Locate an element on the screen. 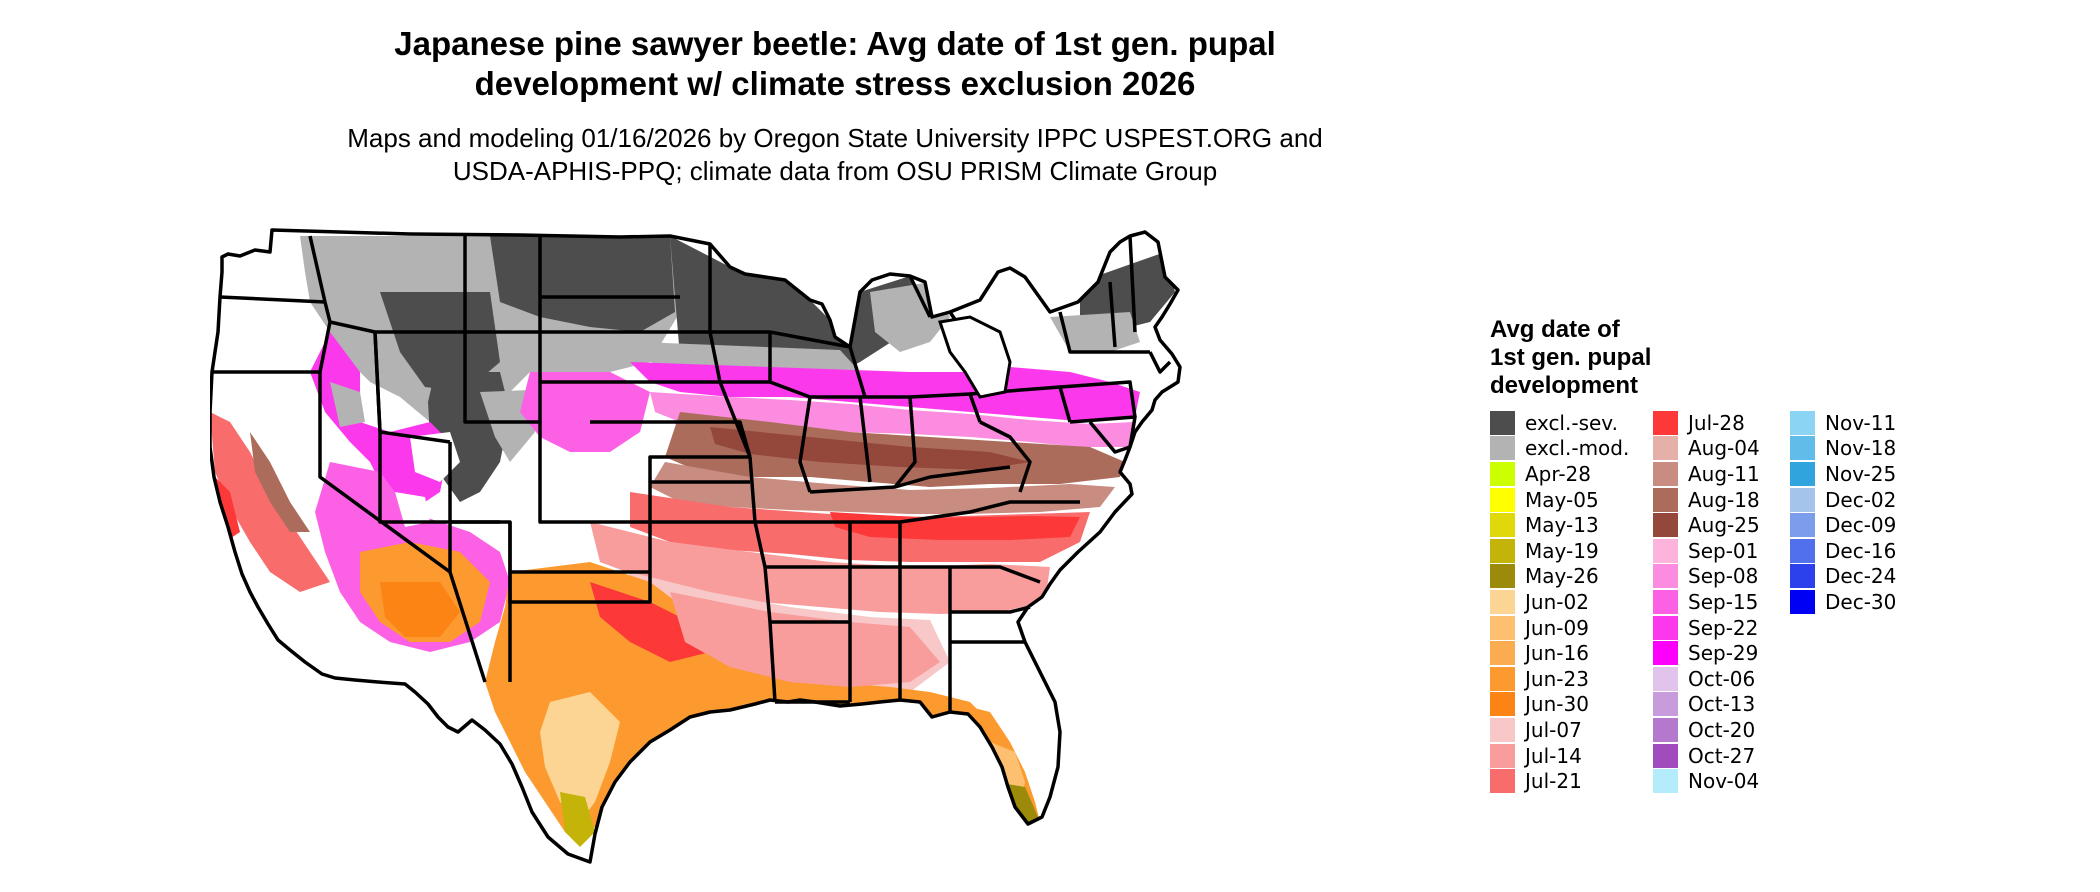 The image size is (2100, 892). legend-item: Nov-11 is located at coordinates (1843, 423).